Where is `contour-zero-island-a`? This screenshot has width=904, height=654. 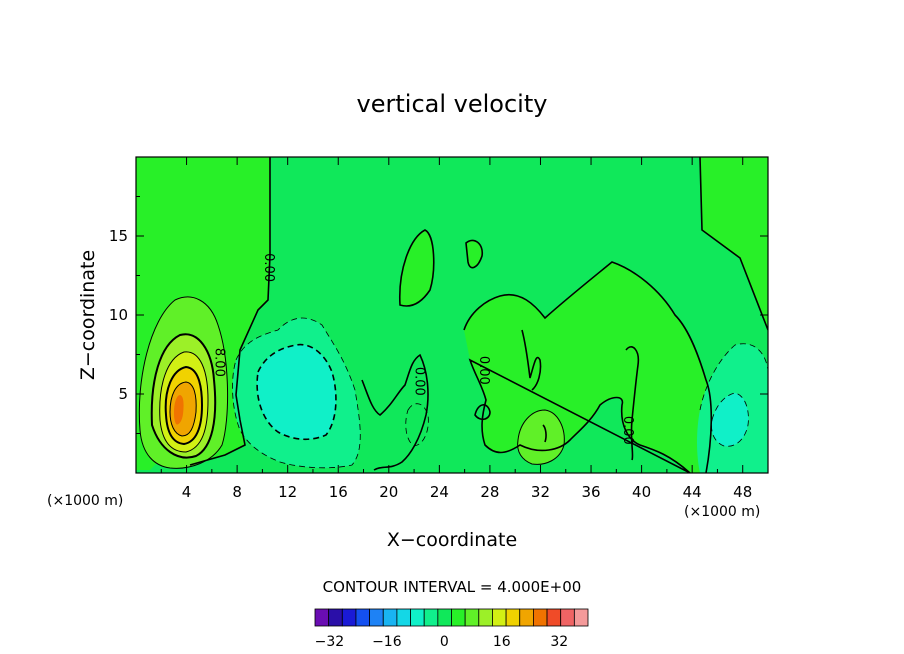
contour-zero-island-a is located at coordinates (417, 268).